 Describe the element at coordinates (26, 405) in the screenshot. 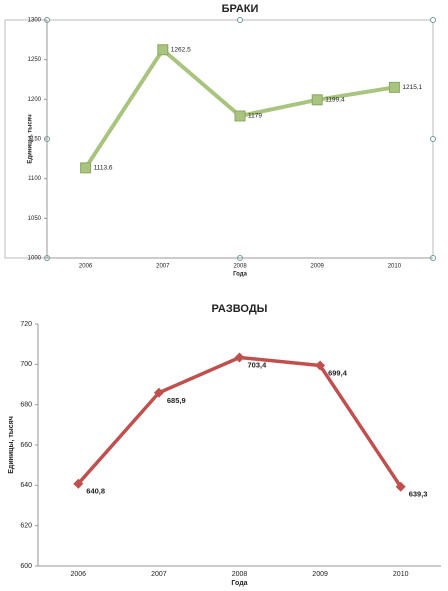

I see `y-tick-label: 680` at that location.